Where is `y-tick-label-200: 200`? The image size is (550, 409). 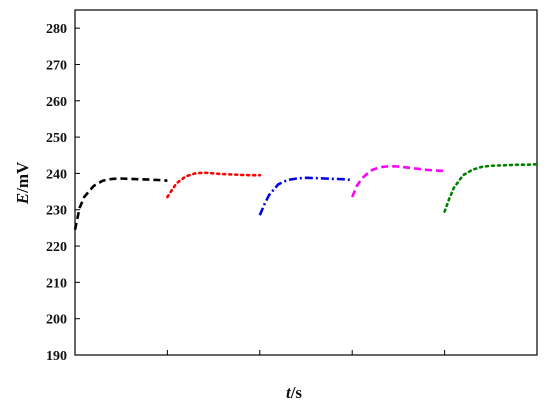 y-tick-label-200: 200 is located at coordinates (56, 320).